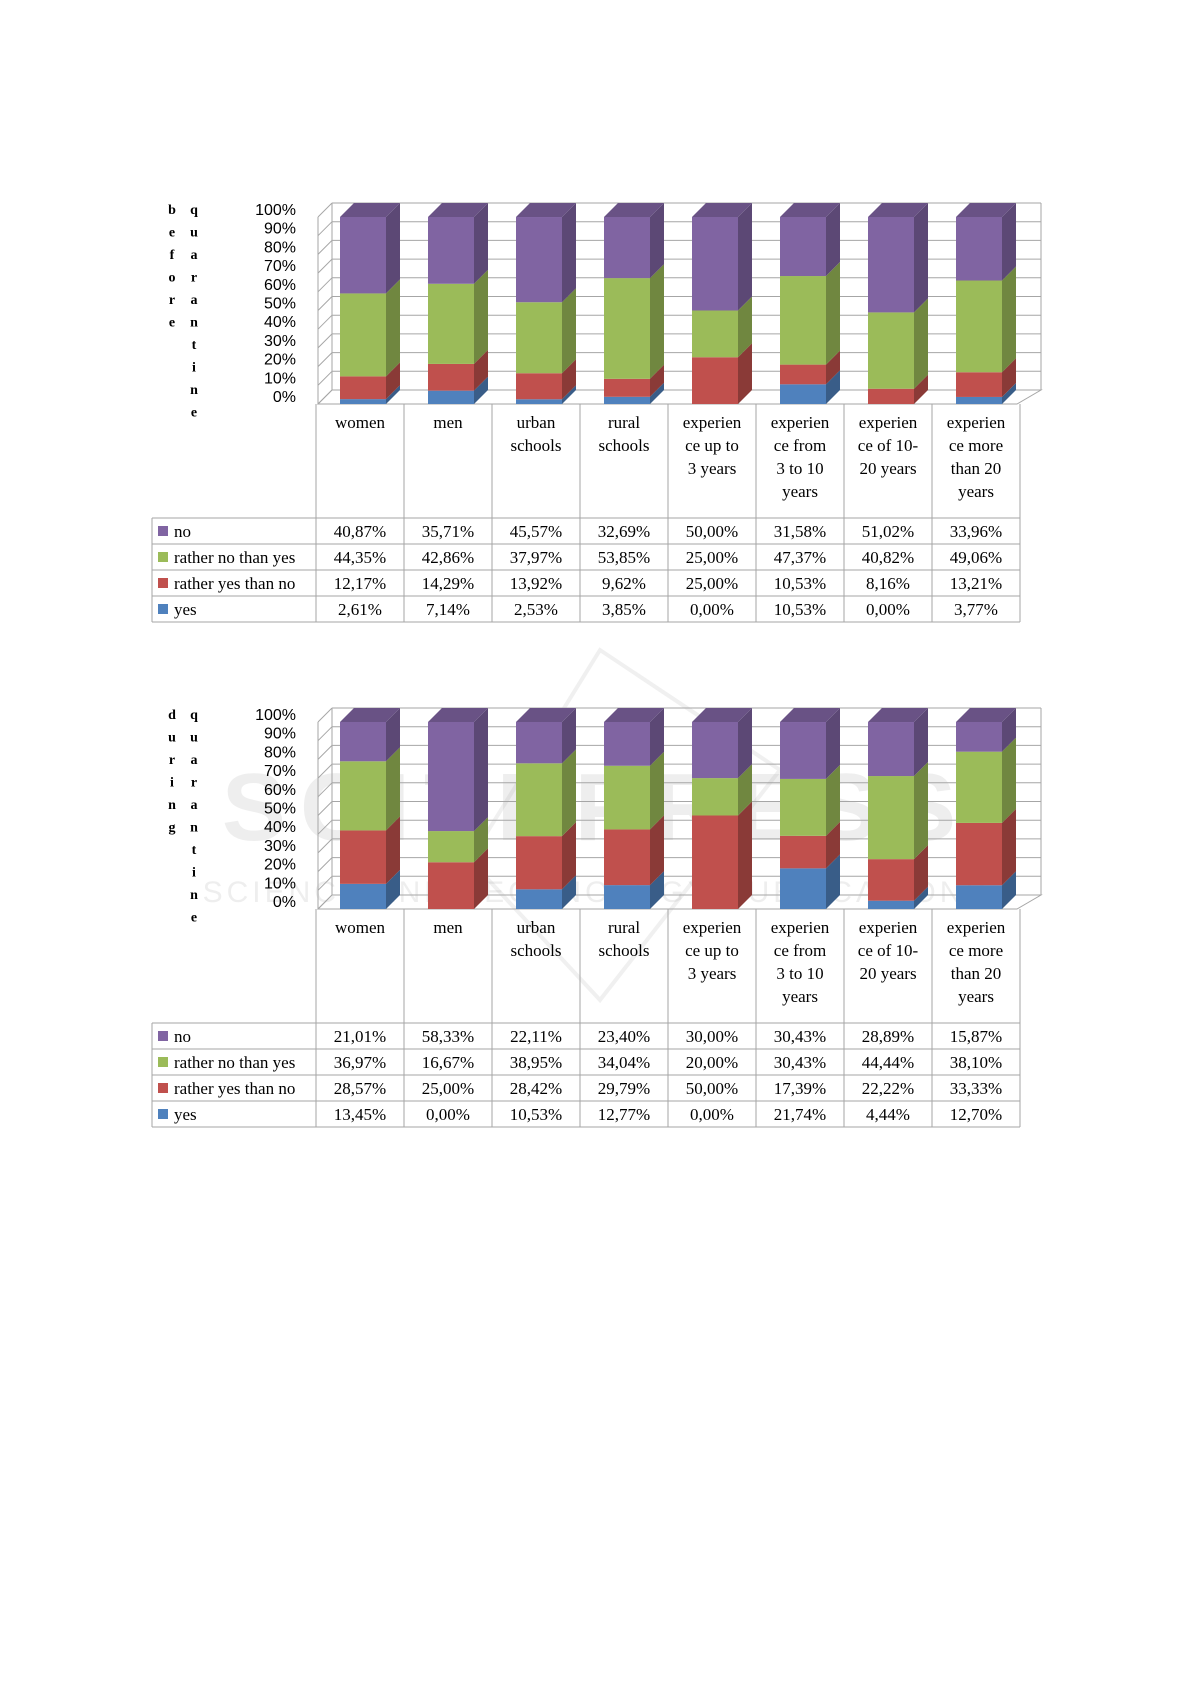  What do you see at coordinates (172, 233) in the screenshot?
I see `side-label-letter: e` at bounding box center [172, 233].